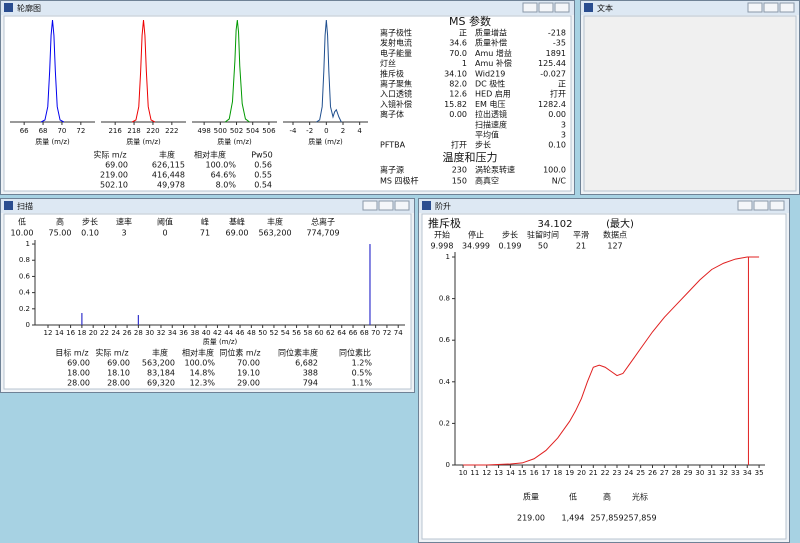 The width and height of the screenshot is (800, 543). I want to click on param-value: 15.82, so click(455, 104).